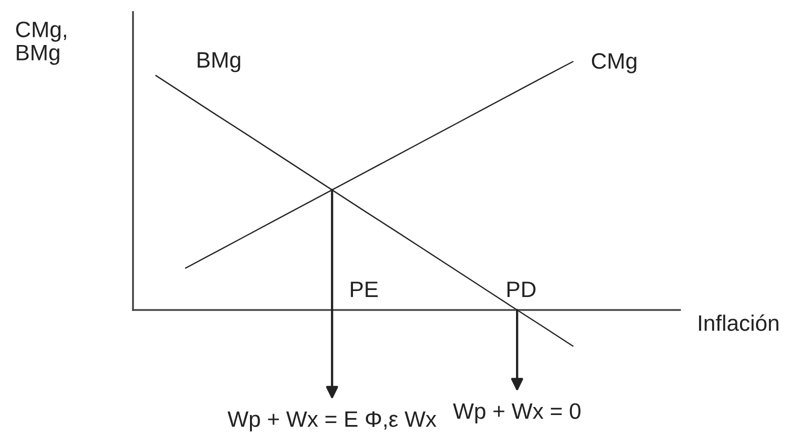 The image size is (788, 434). I want to click on series-label: BMg, so click(219, 62).